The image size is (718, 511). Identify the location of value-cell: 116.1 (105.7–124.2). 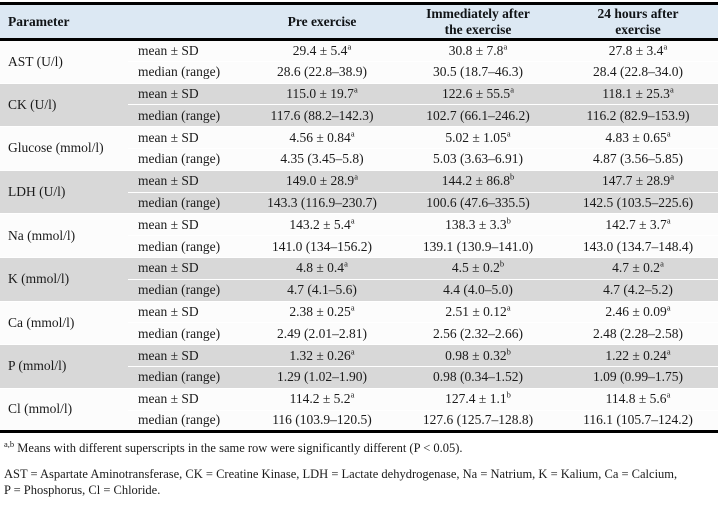
(638, 421).